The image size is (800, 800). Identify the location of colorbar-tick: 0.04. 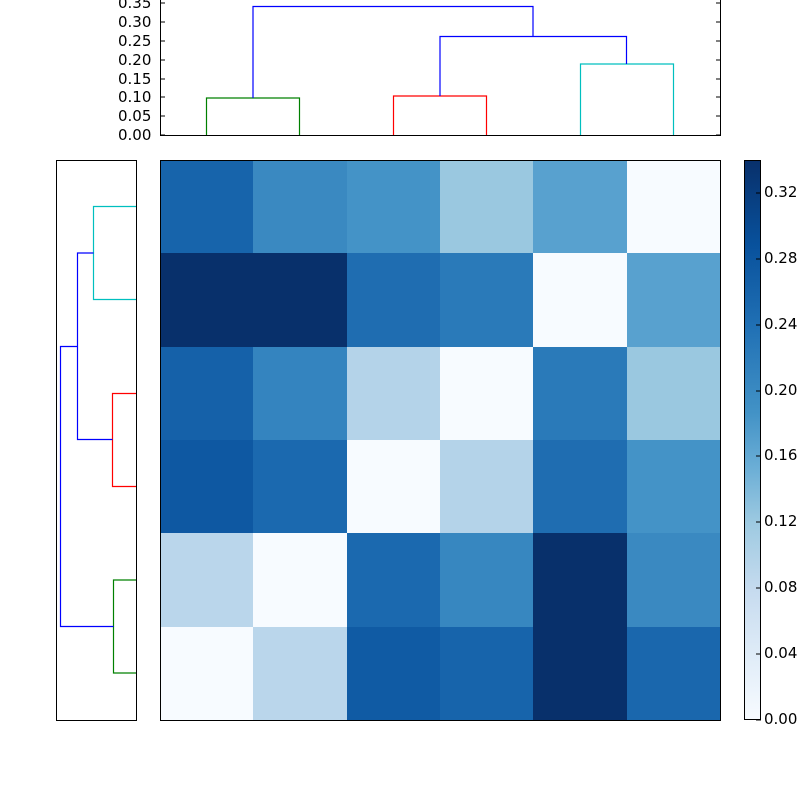
(781, 653).